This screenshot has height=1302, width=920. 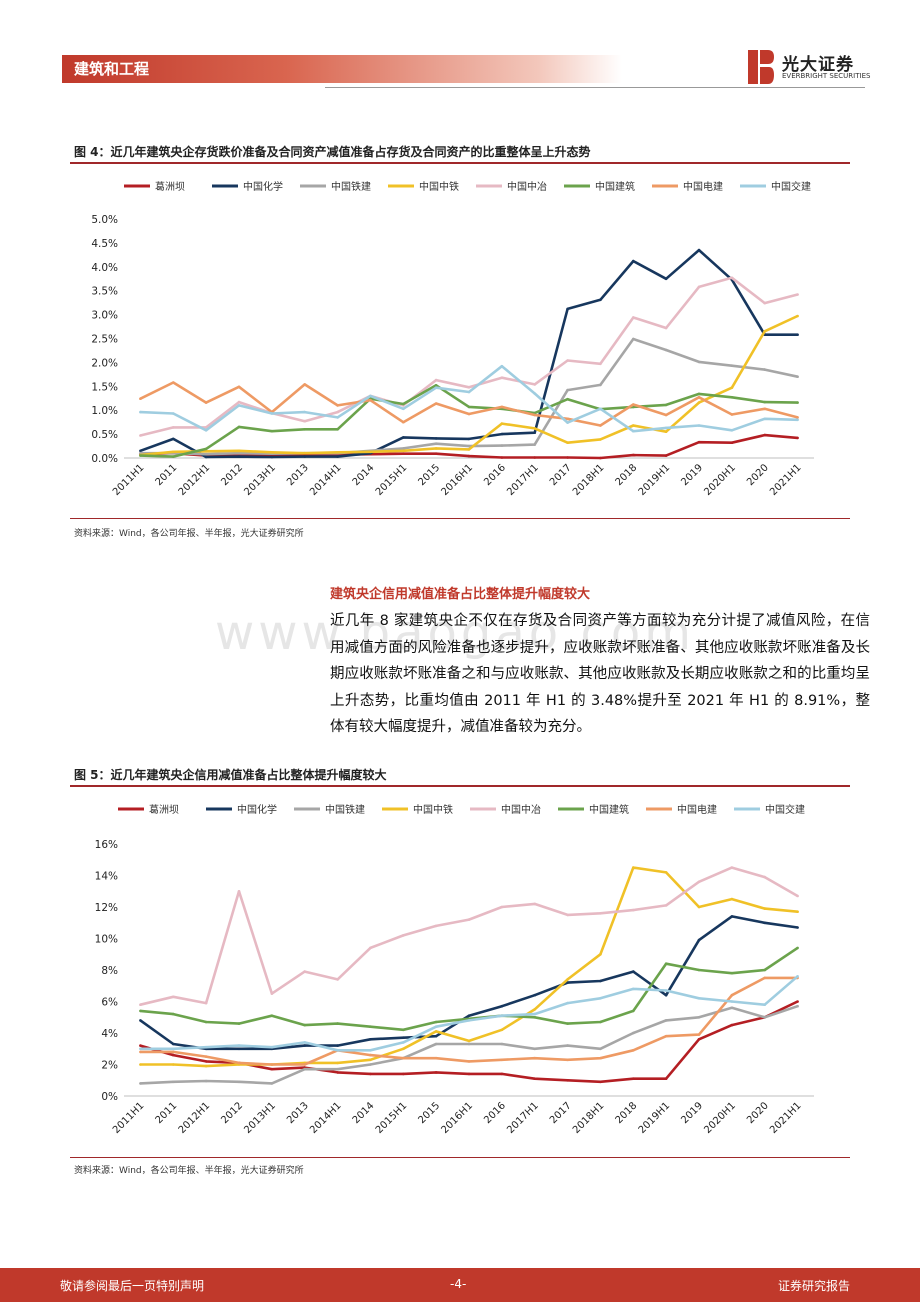 I want to click on fig5-xtick-1: 2011H1, so click(x=129, y=1118).